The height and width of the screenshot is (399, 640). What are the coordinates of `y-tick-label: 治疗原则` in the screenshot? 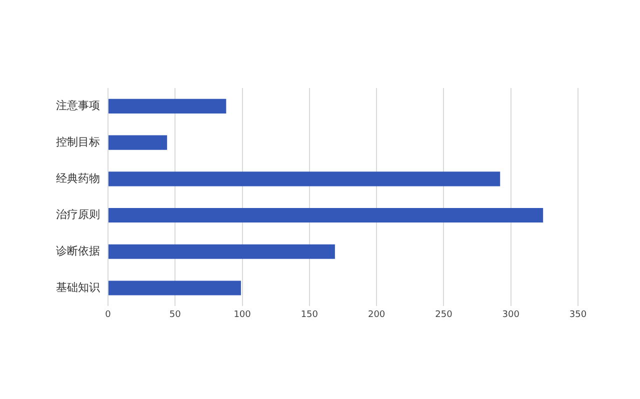 It's located at (78, 215).